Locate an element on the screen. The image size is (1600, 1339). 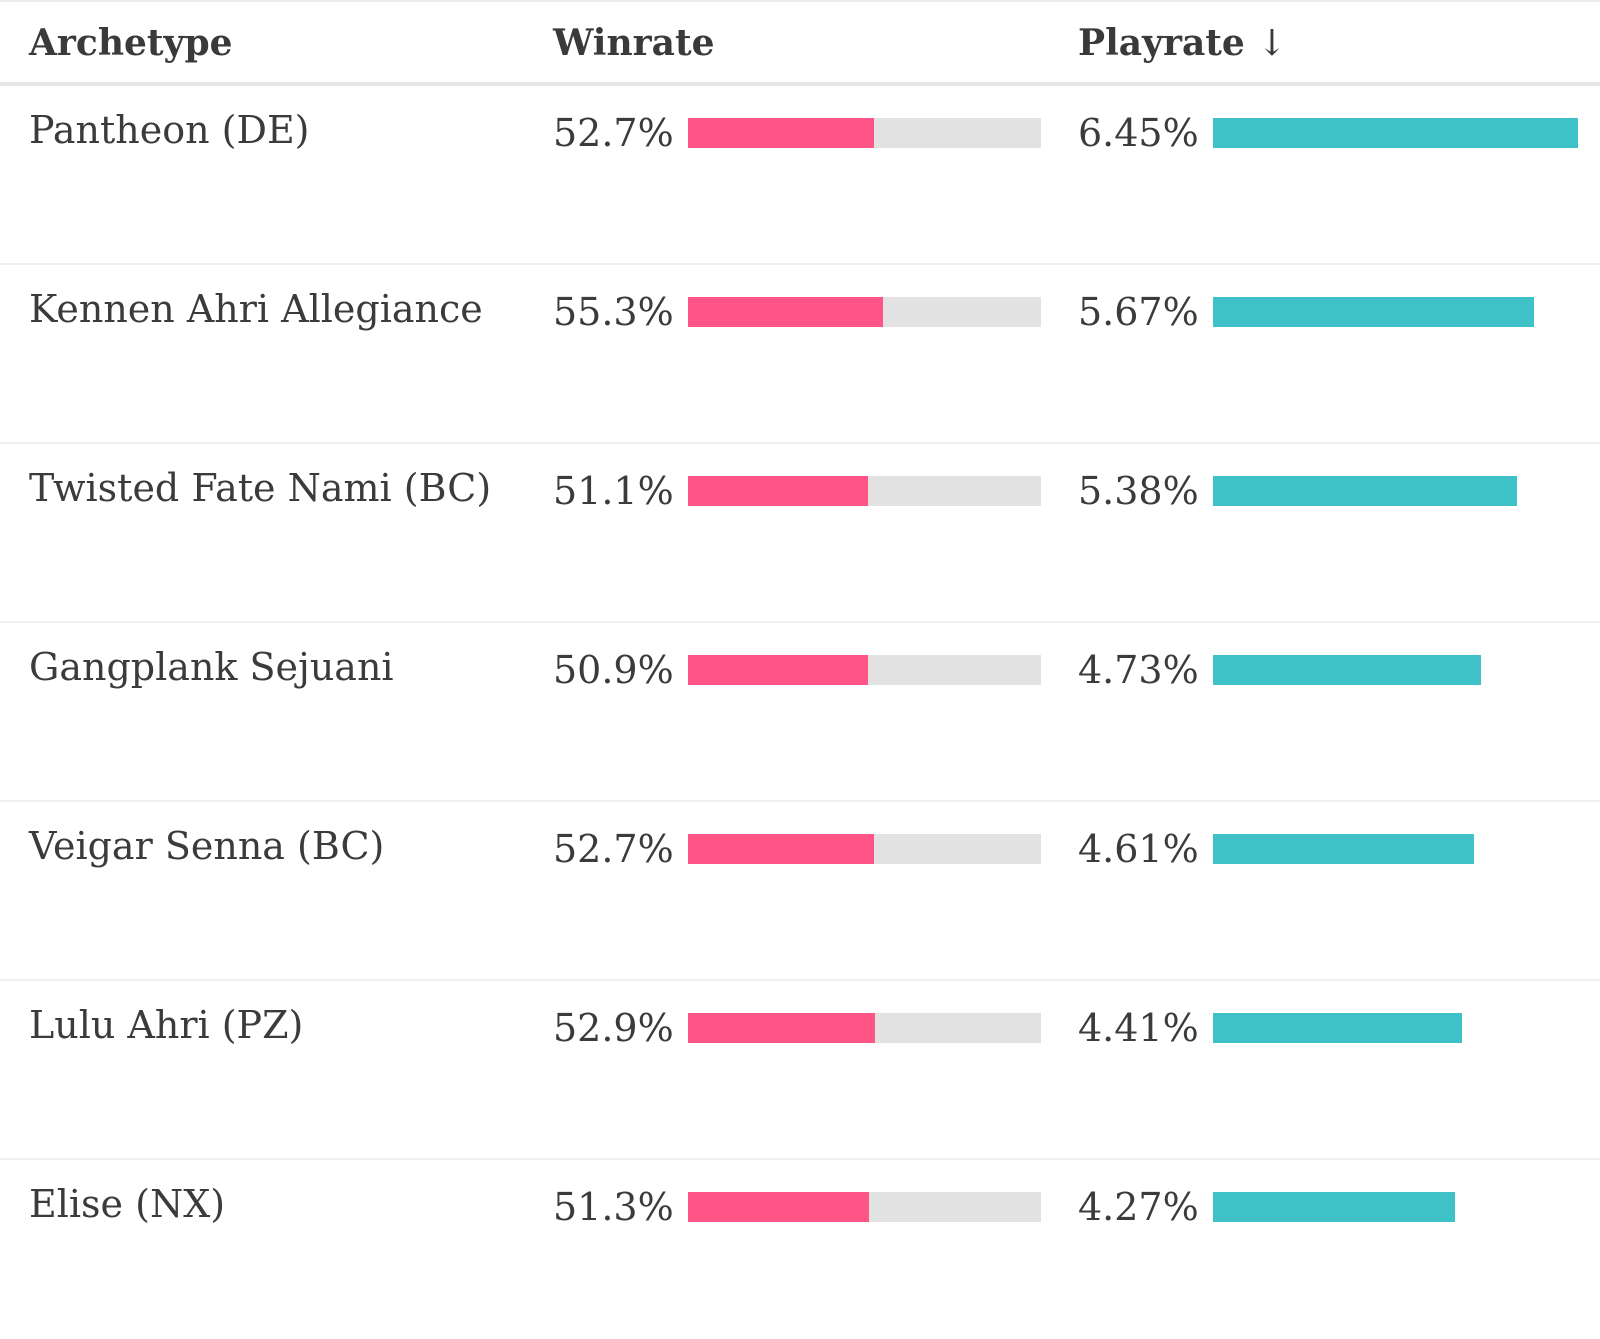
winrate-cell: 55.3% is located at coordinates (797, 312).